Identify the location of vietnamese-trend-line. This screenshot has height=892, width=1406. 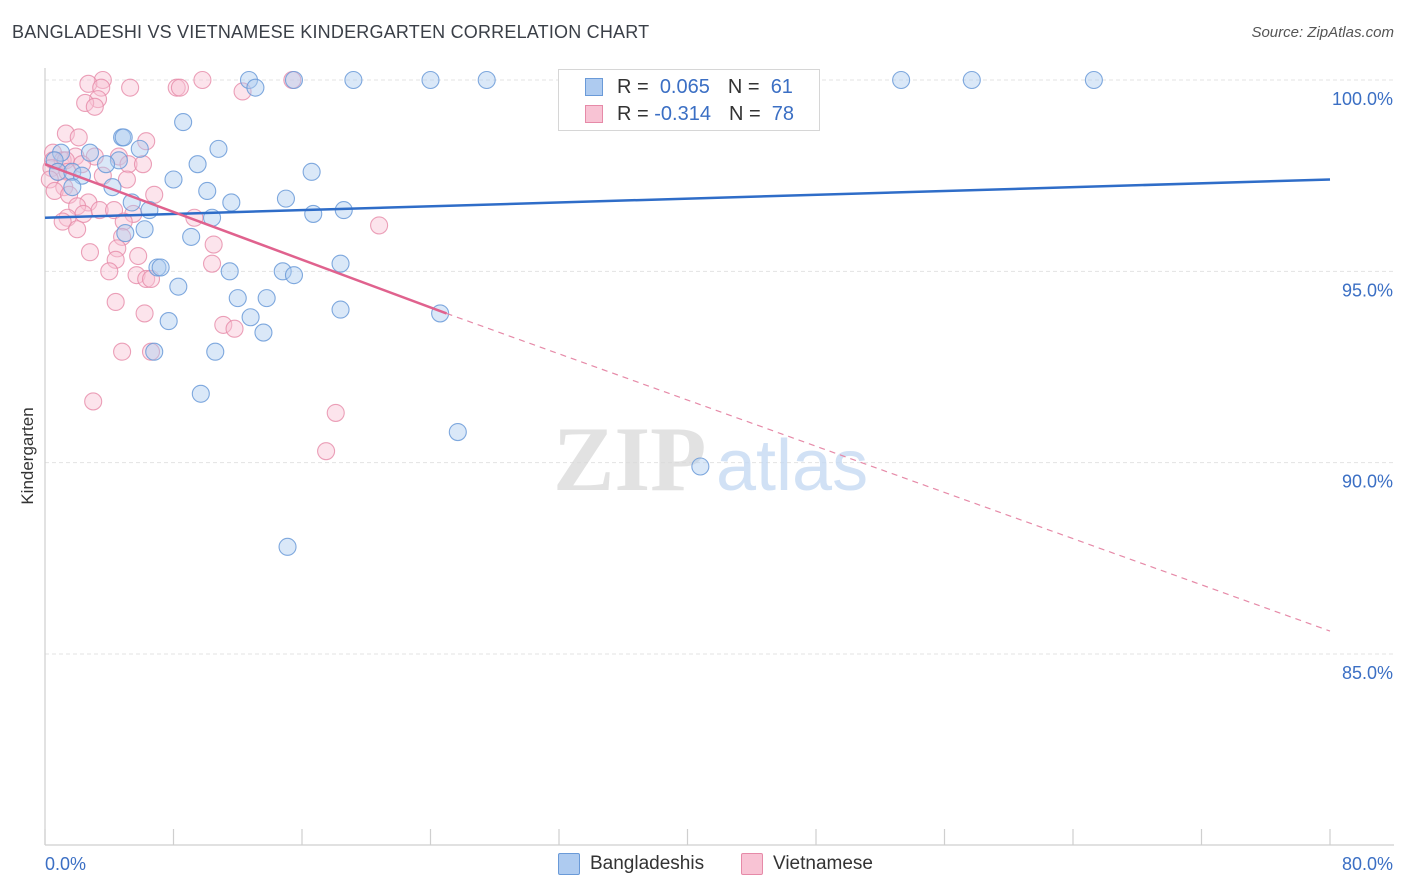
(245, 239).